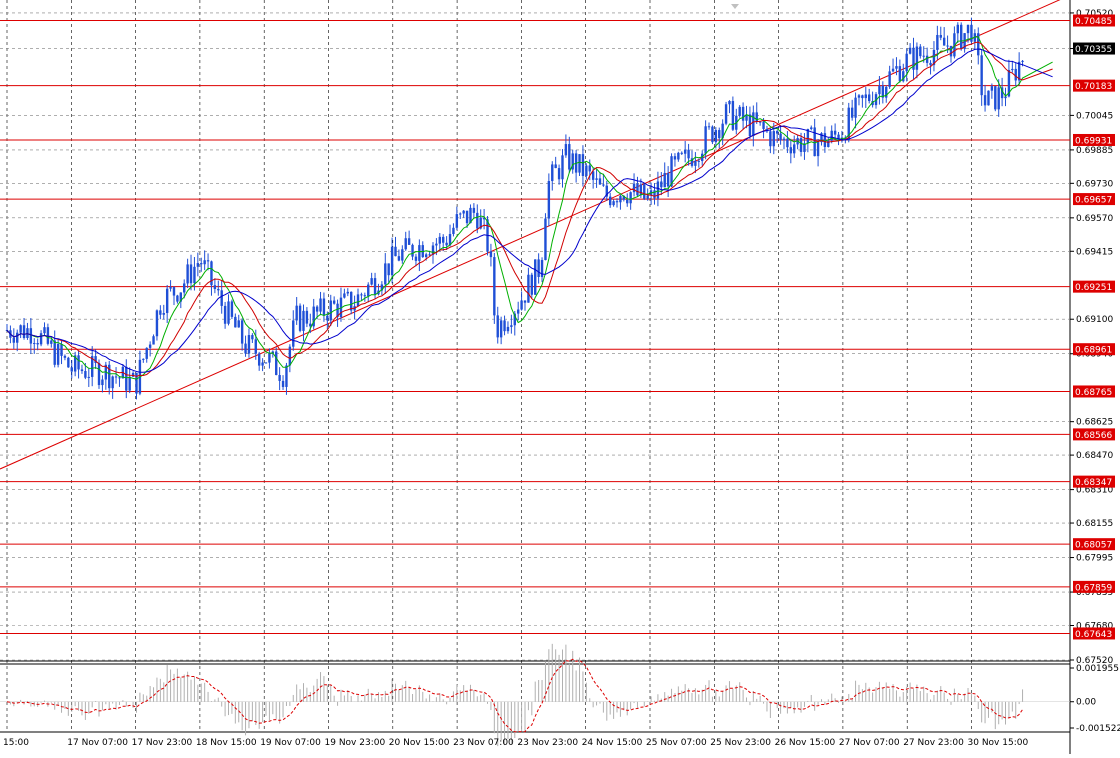  What do you see at coordinates (612, 743) in the screenshot?
I see `time-tick-label: 24 Nov 15:00` at bounding box center [612, 743].